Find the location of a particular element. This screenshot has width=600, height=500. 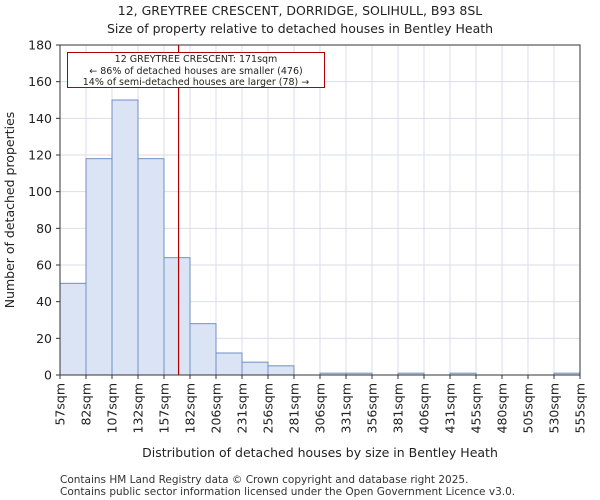

x-tick-label: 231sqm is located at coordinates (242, 408).